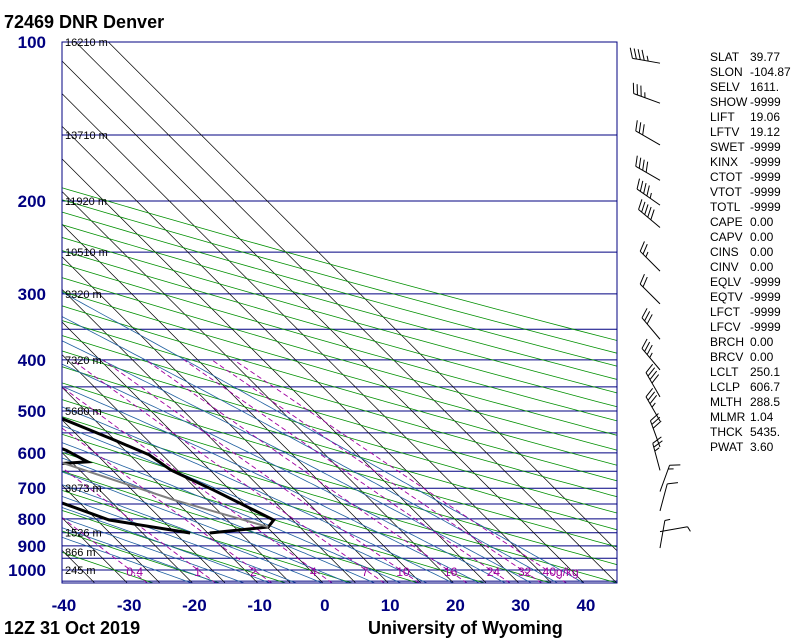 The image size is (800, 640). I want to click on index-row: VTOT -9999, so click(750, 192).